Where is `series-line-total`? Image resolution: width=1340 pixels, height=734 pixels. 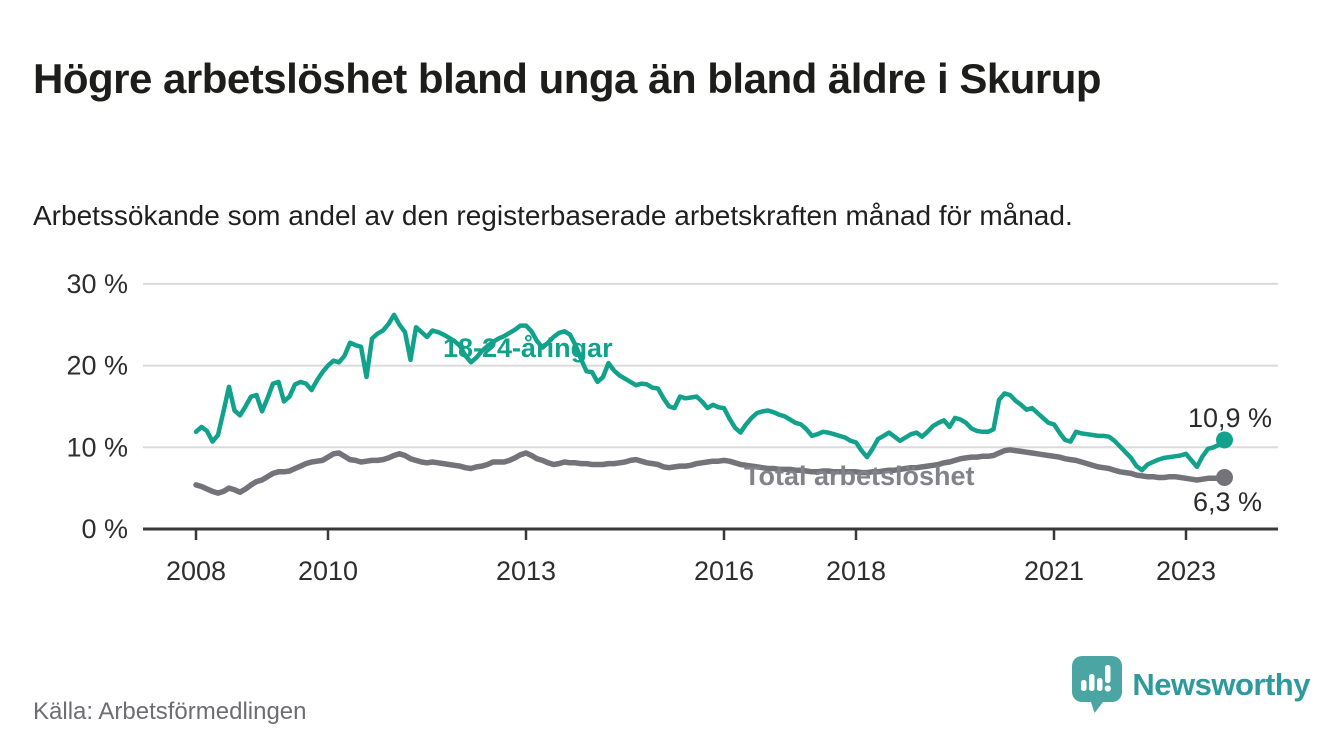
series-line-total is located at coordinates (710, 471).